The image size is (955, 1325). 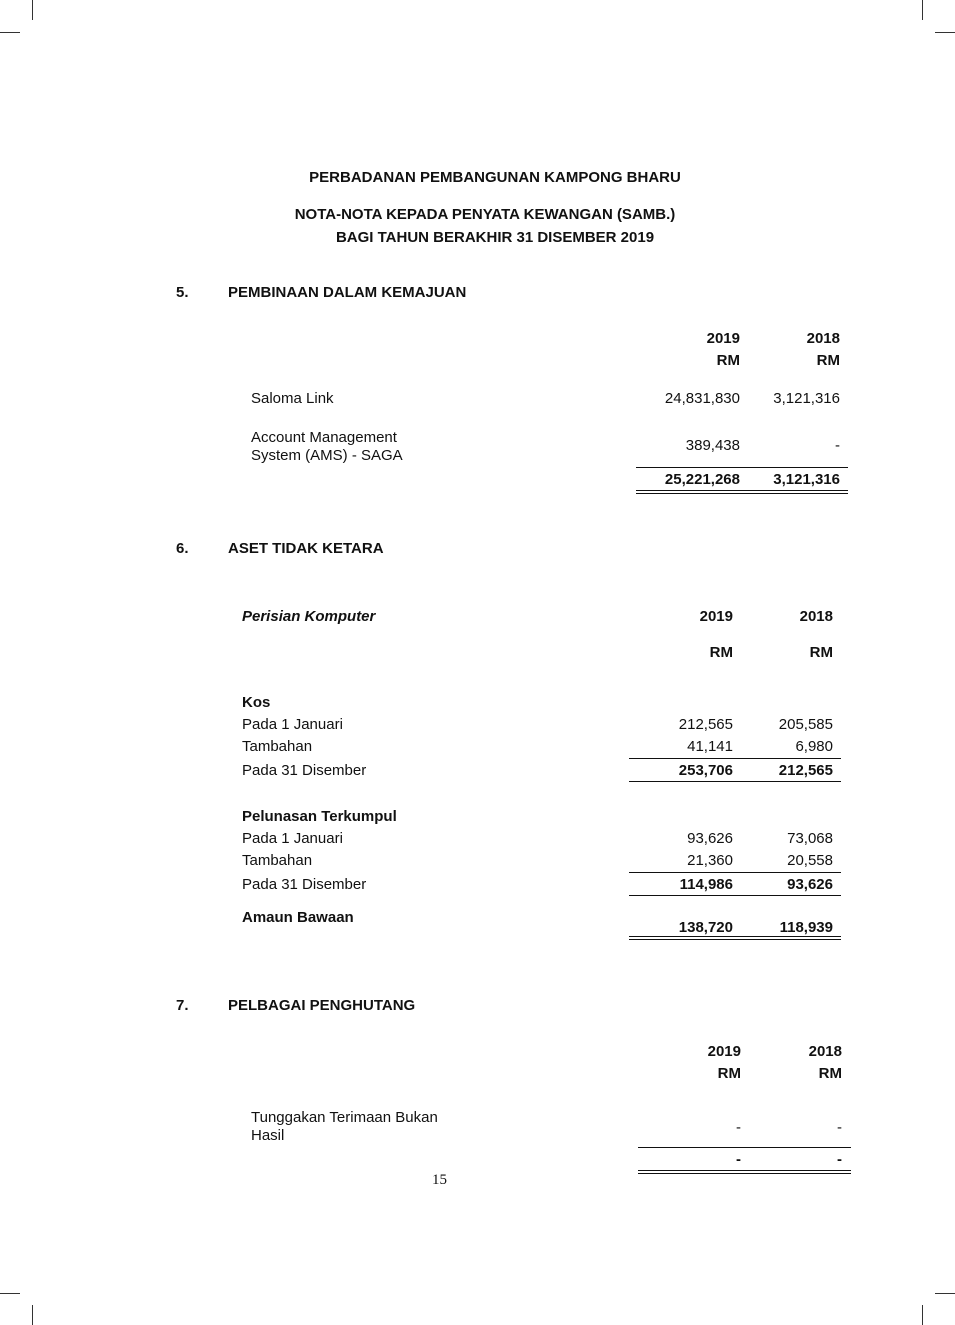 I want to click on cell-2018: 3,121,316, so click(x=806, y=398).